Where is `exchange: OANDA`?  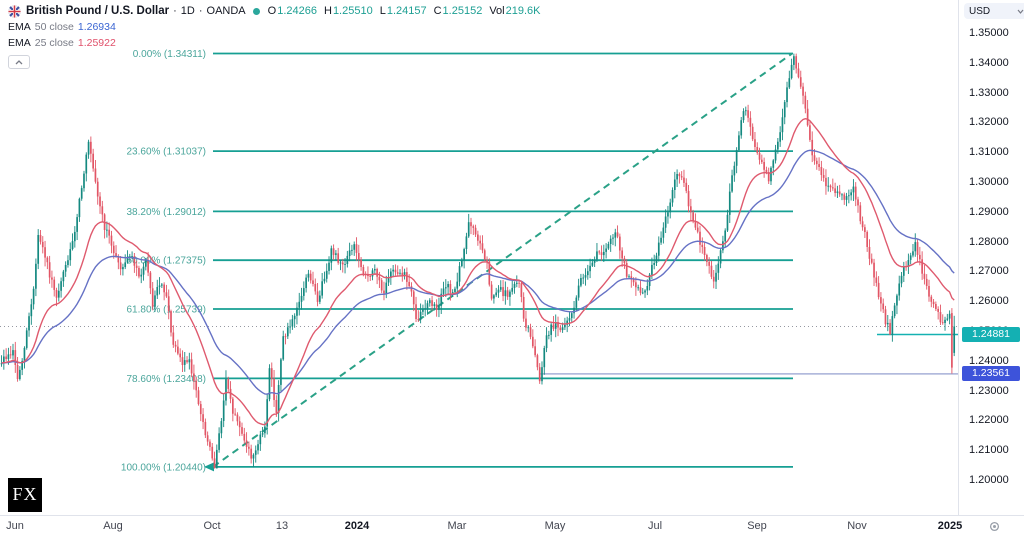
exchange: OANDA is located at coordinates (226, 11).